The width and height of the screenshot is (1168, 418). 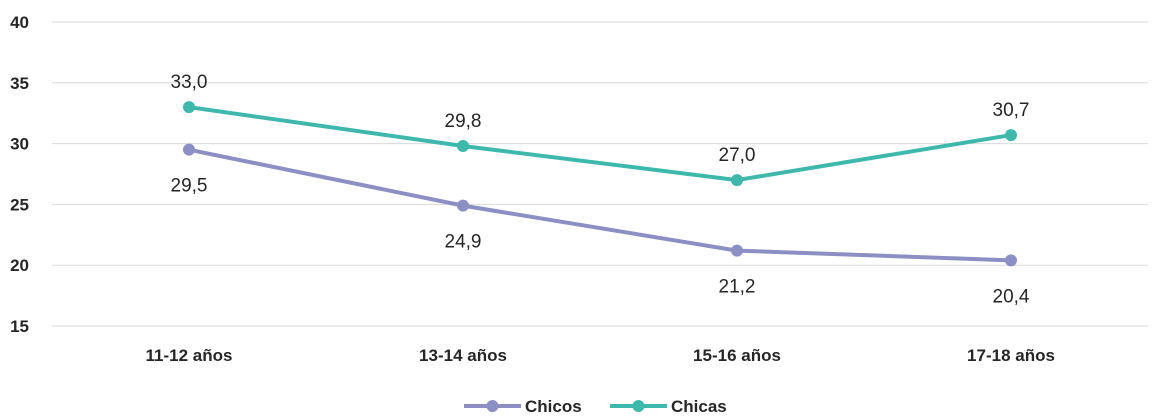 What do you see at coordinates (463, 355) in the screenshot?
I see `x-tick-label: 13-14 años` at bounding box center [463, 355].